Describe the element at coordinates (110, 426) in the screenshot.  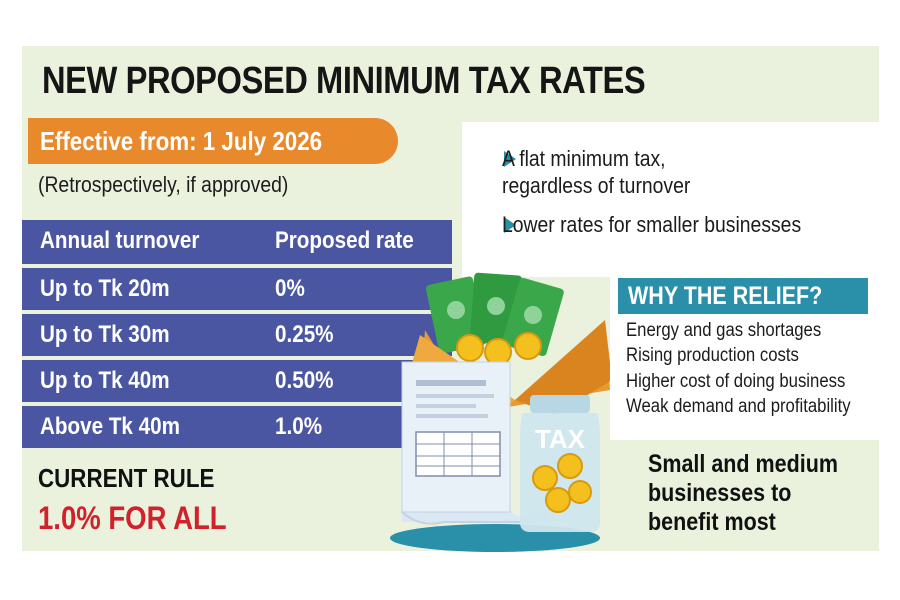
I see `turnover-cell: Above Tk 40m` at that location.